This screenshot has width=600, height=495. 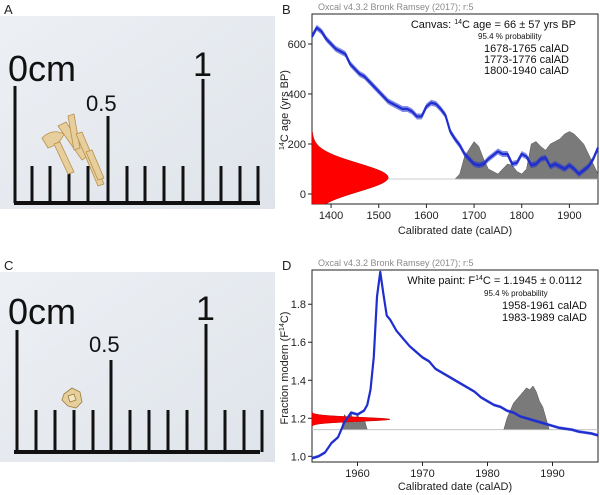 I want to click on chart-d-prob-label: 95.4 % probability, so click(x=516, y=293).